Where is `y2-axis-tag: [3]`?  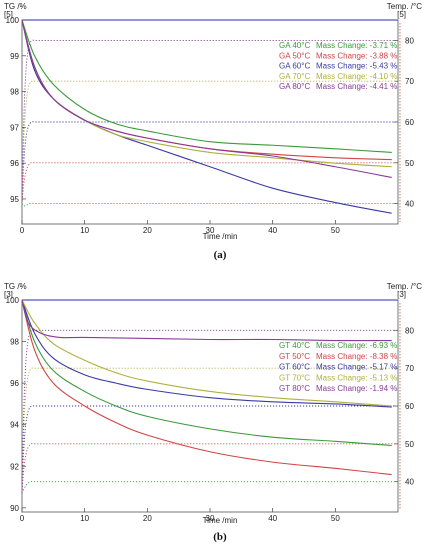
y2-axis-tag: [3] is located at coordinates (401, 294).